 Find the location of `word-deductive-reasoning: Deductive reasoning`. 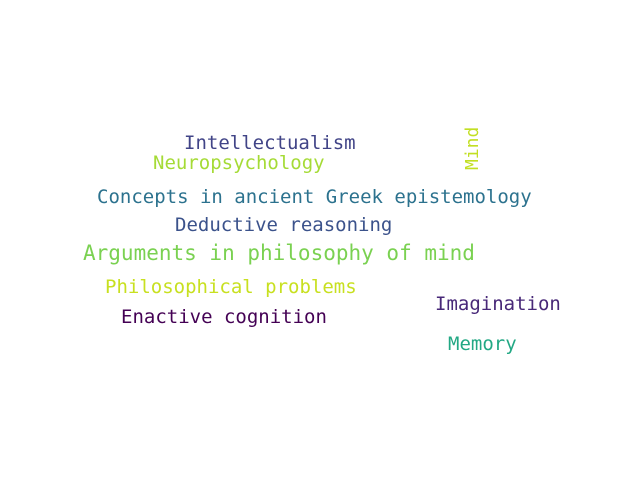

word-deductive-reasoning: Deductive reasoning is located at coordinates (284, 225).